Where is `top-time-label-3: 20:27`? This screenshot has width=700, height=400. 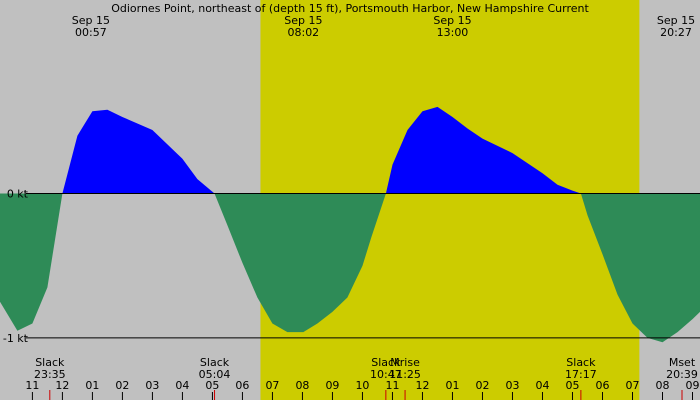
top-time-label-3: 20:27 is located at coordinates (676, 32).